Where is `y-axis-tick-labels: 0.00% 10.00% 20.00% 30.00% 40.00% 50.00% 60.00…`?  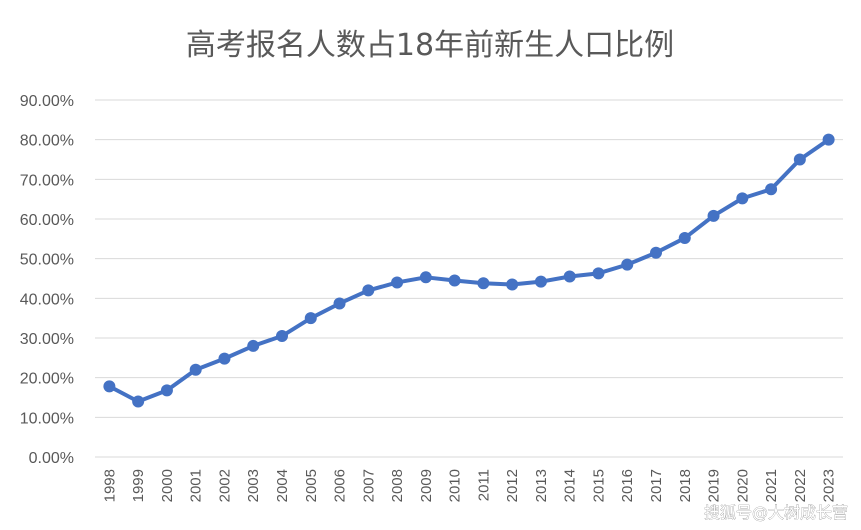
y-axis-tick-labels: 0.00% 10.00% 20.00% 30.00% 40.00% 50.00% 60.00… is located at coordinates (47, 280).